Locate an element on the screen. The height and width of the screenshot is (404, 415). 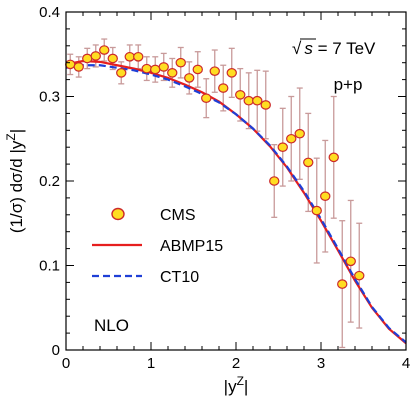
y-tick-label: 0.2 is located at coordinates (49, 181).